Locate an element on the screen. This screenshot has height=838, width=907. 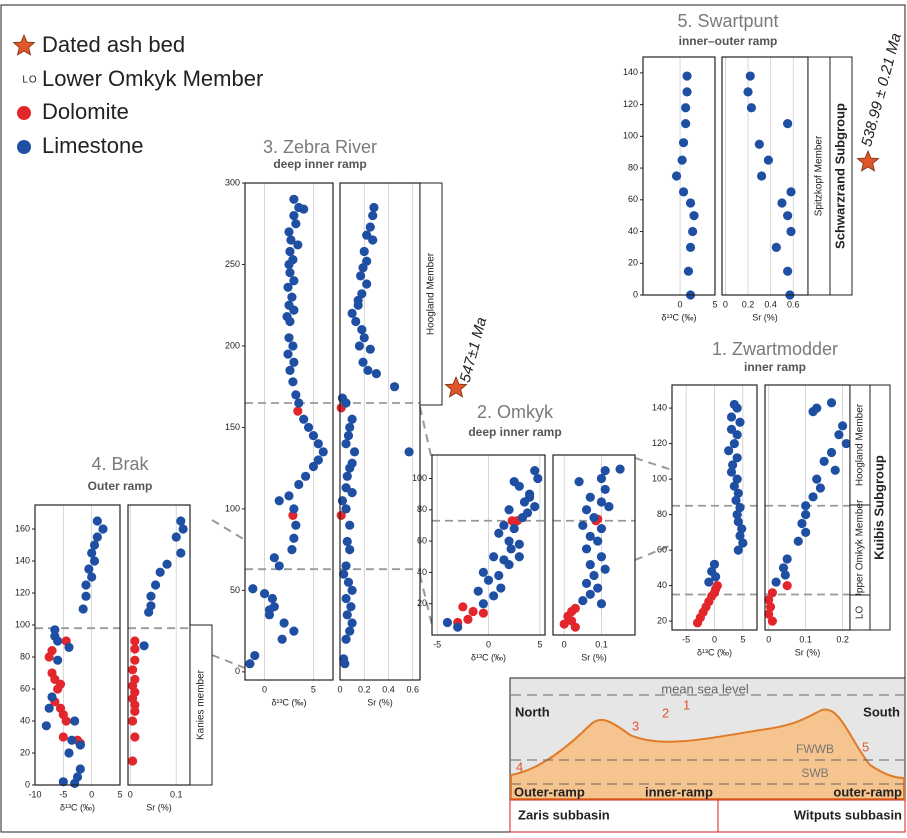
legend-dot is located at coordinates (24, 147).